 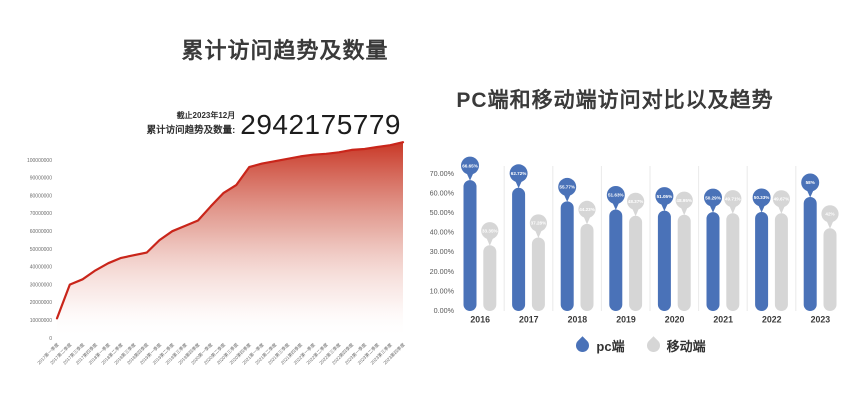 What do you see at coordinates (442, 212) in the screenshot?
I see `y-axis-tick: 50.00%` at bounding box center [442, 212].